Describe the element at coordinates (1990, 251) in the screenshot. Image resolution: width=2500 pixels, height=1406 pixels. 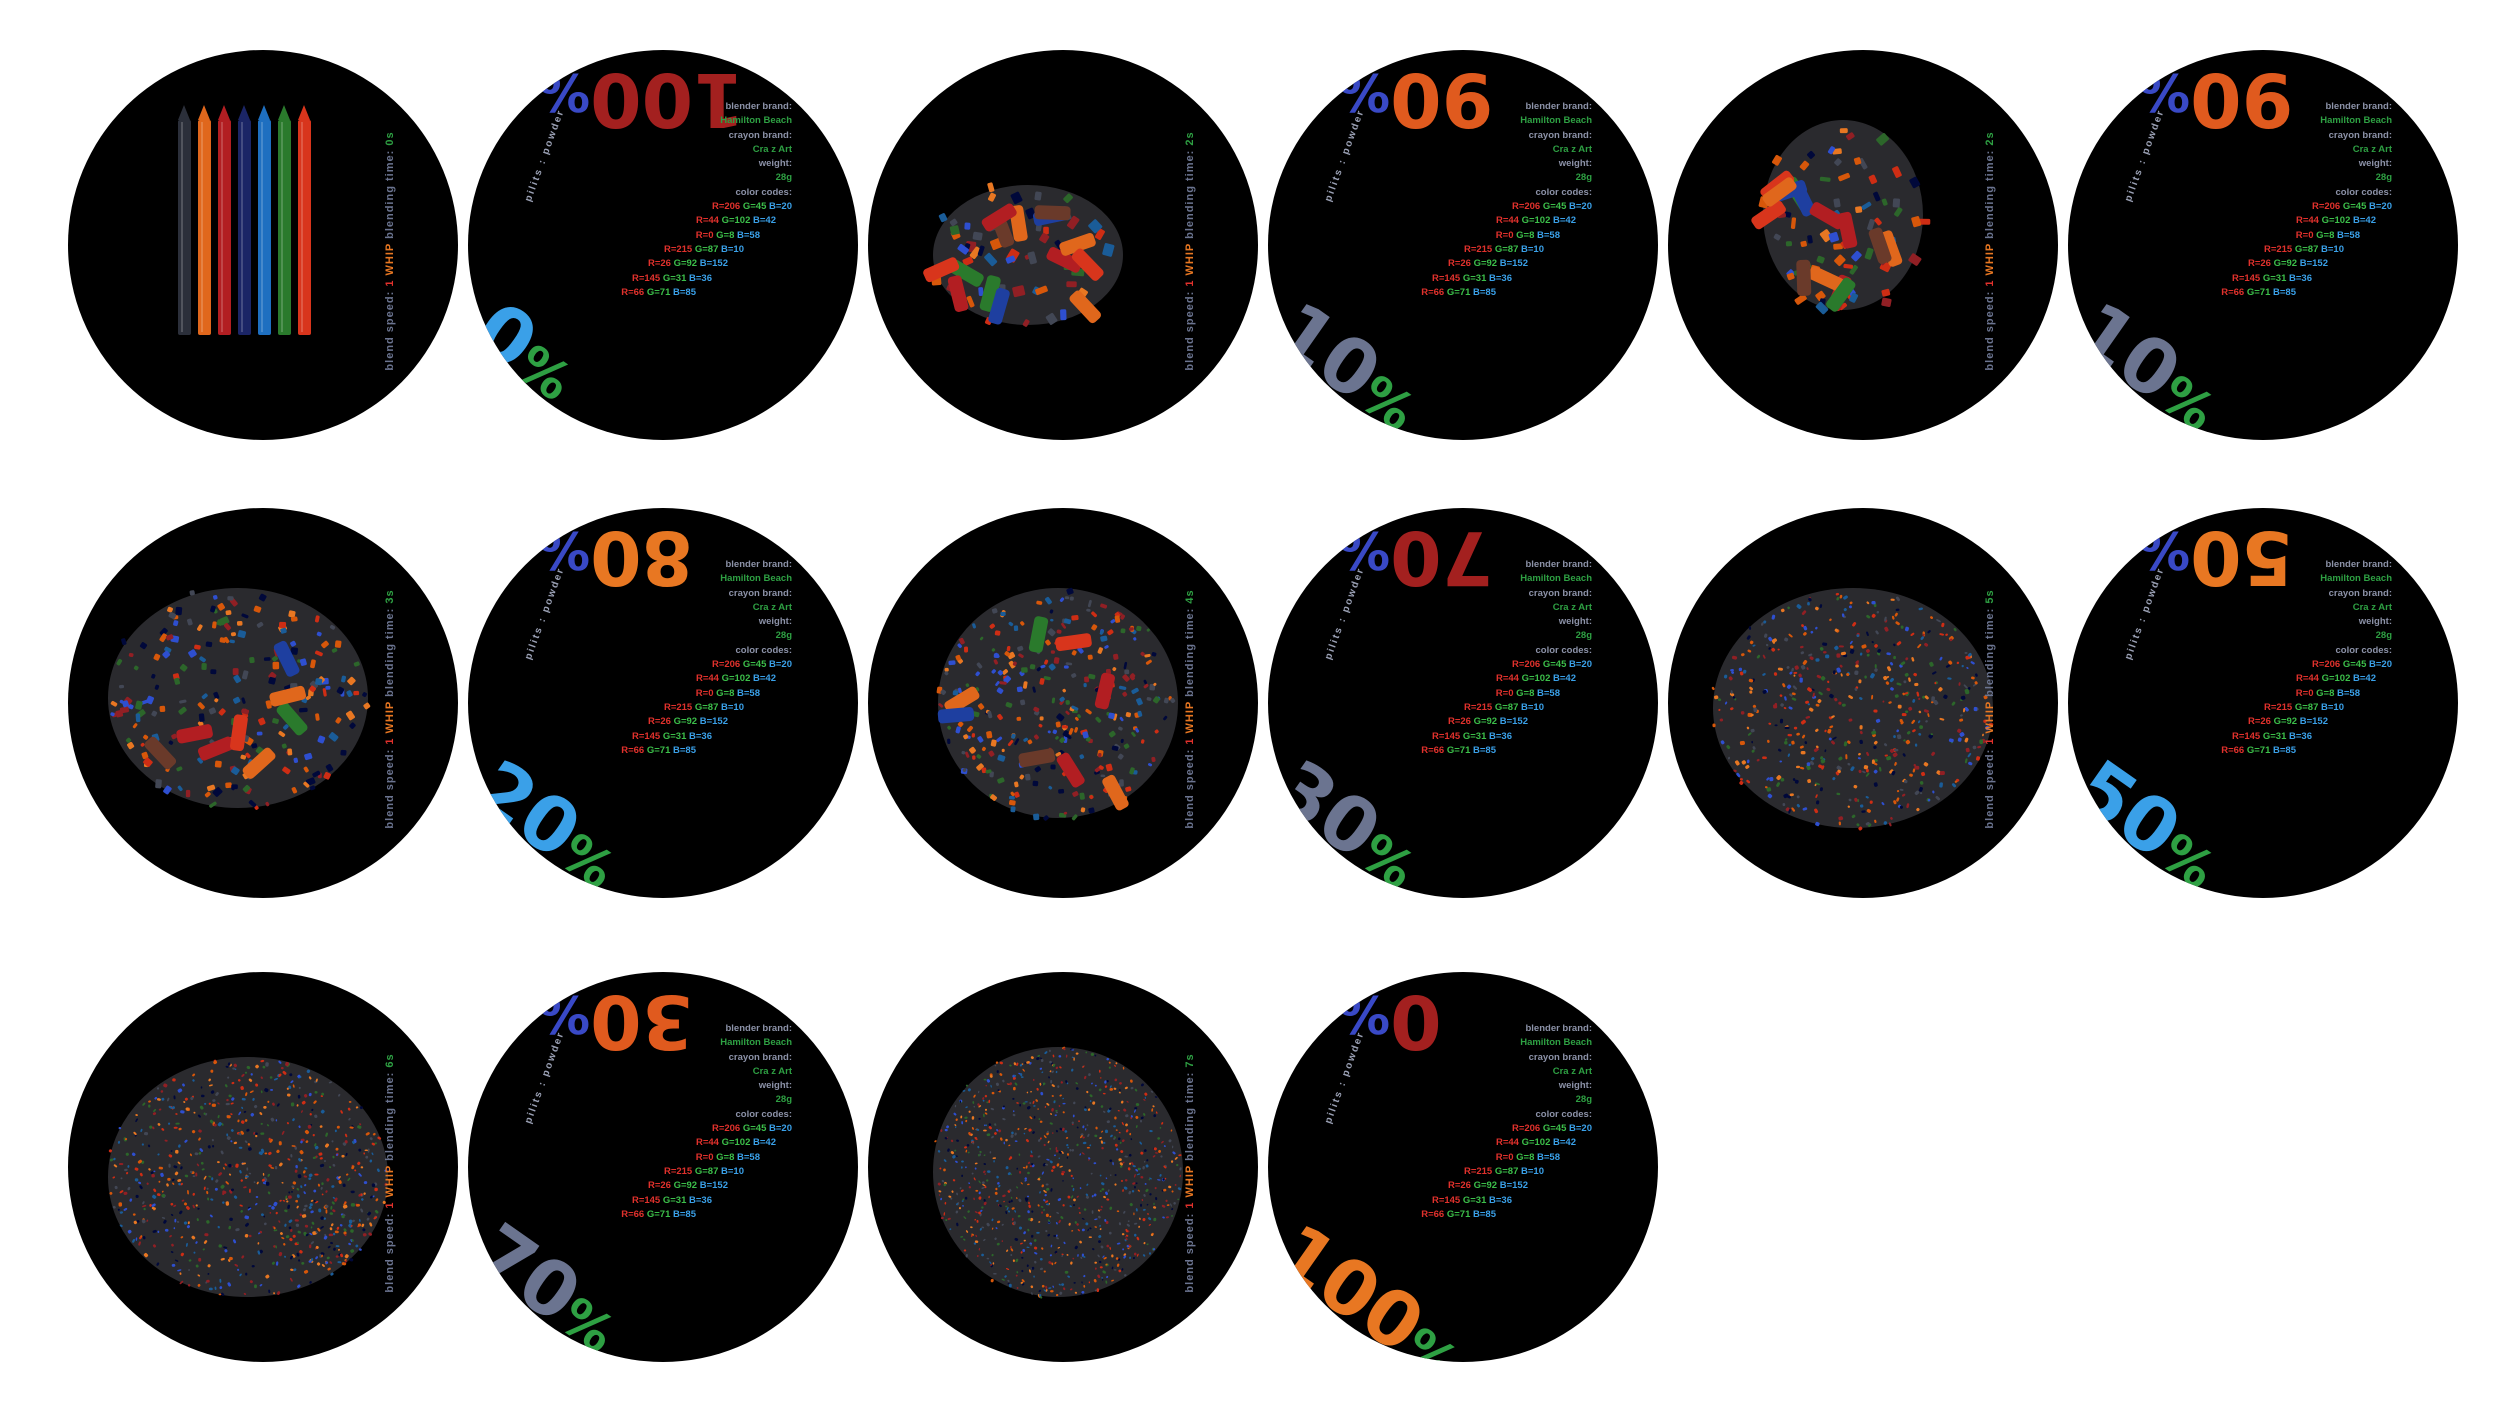
I see `blend-settings-label: blend speed: 1 WHIP blending time: 2s` at that location.